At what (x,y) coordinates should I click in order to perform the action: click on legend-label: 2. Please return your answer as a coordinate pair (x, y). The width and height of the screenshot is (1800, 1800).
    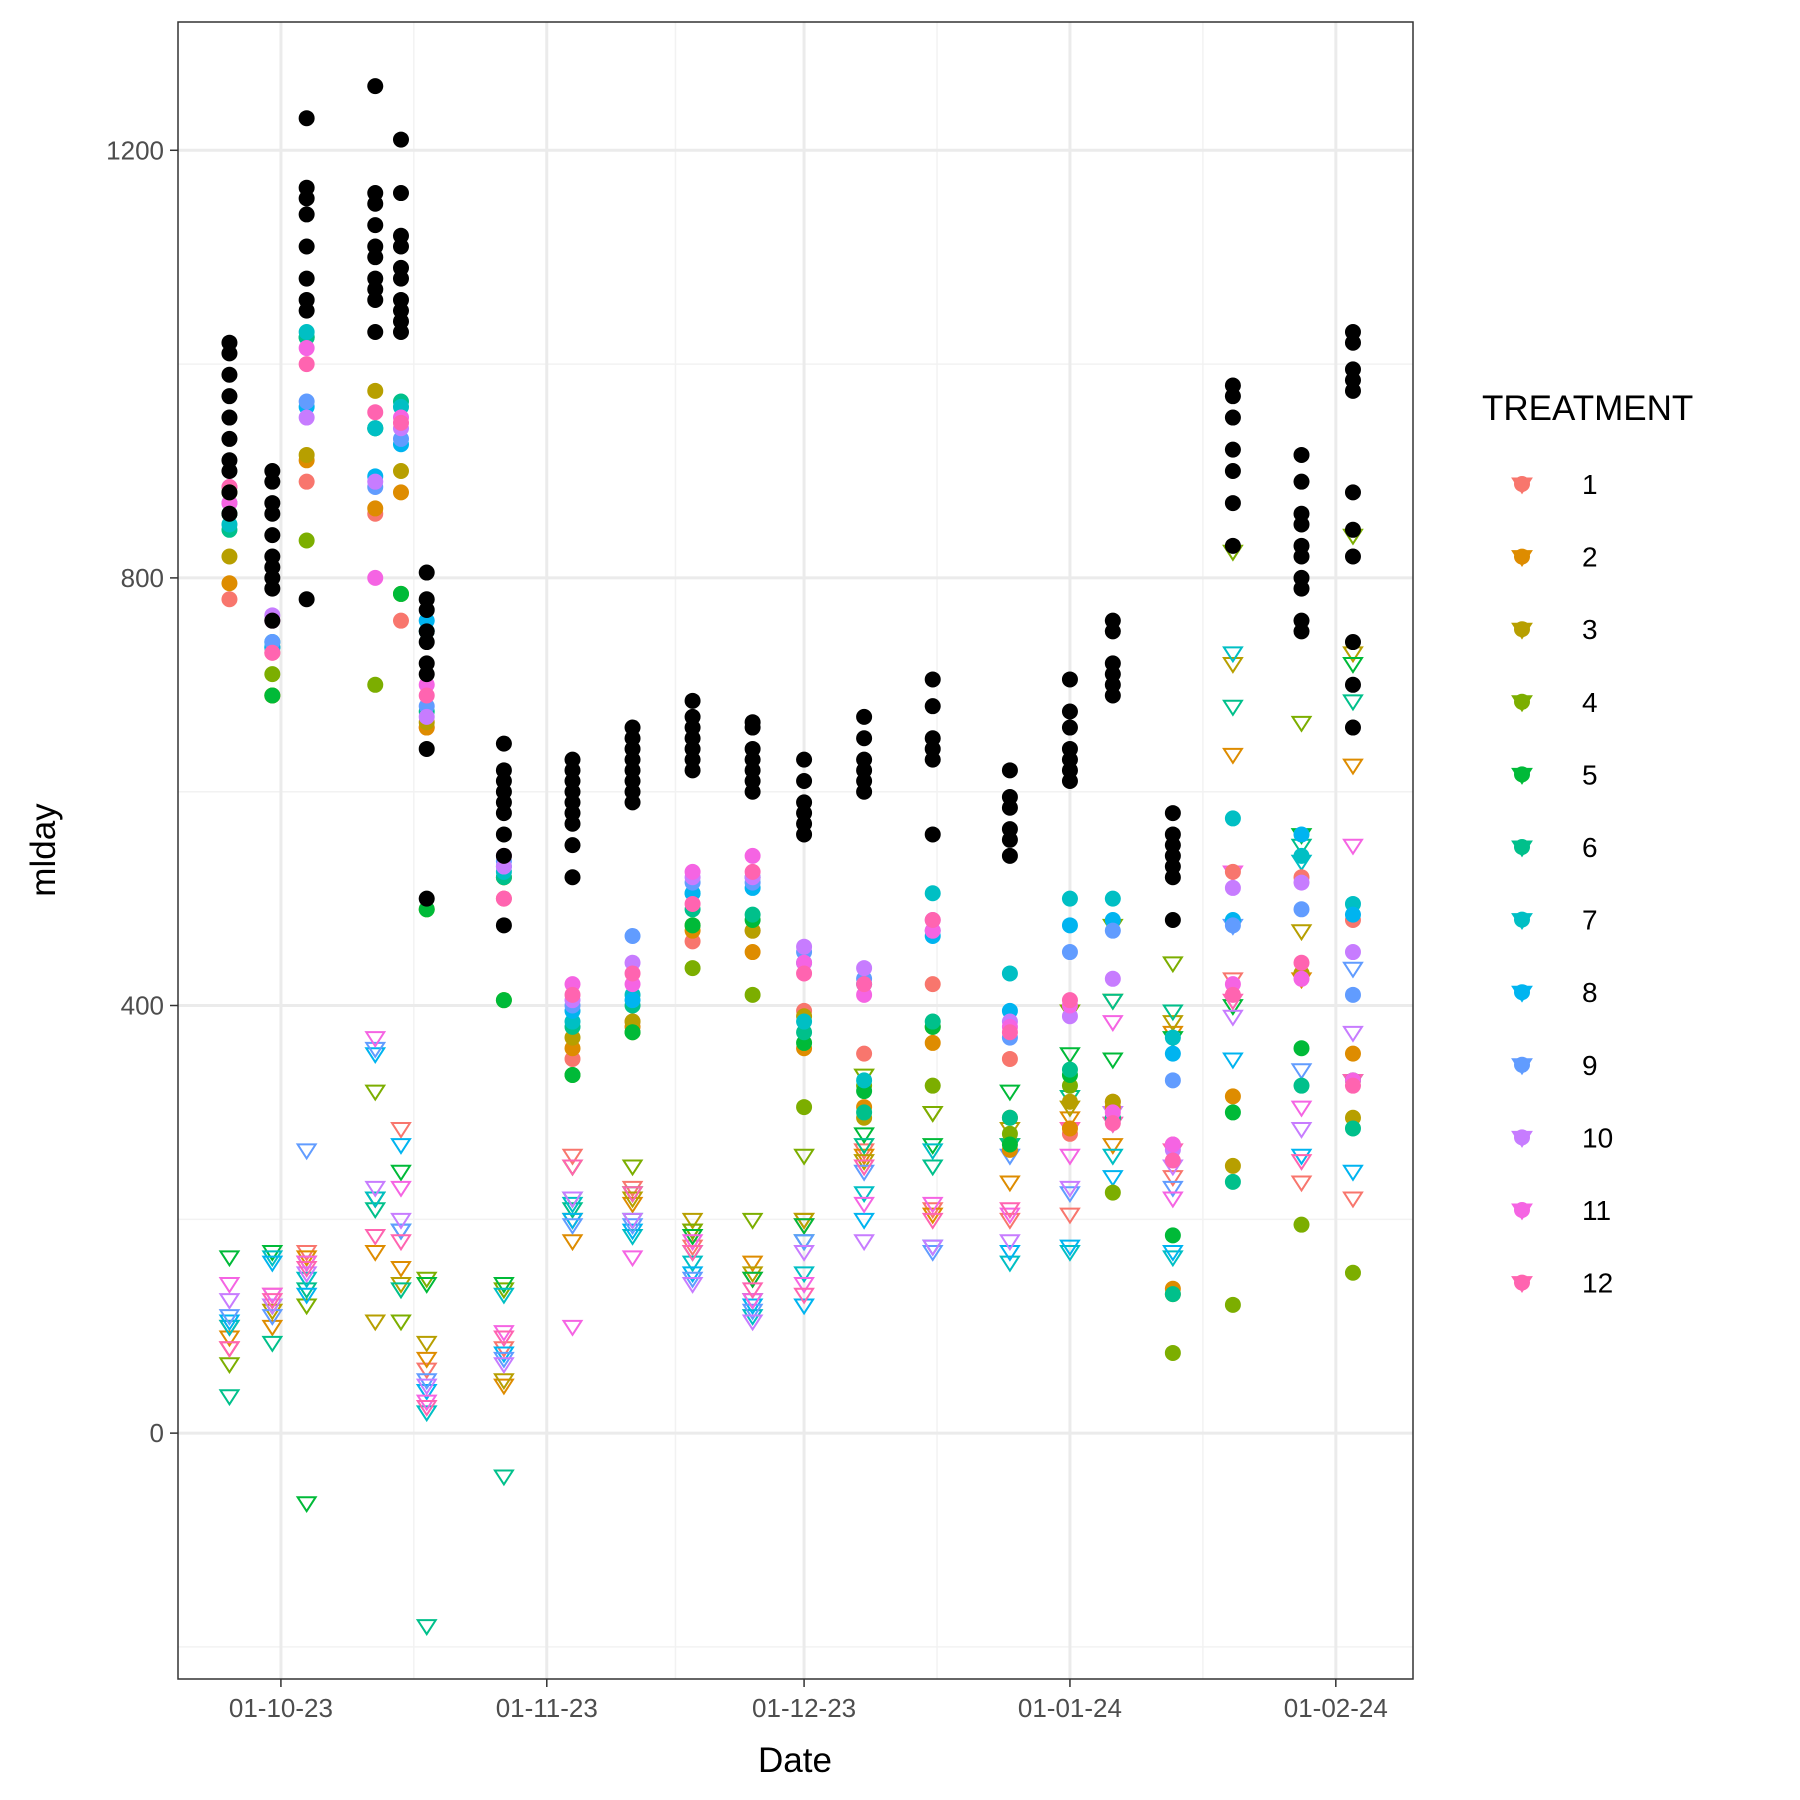
    Looking at the image, I should click on (1590, 557).